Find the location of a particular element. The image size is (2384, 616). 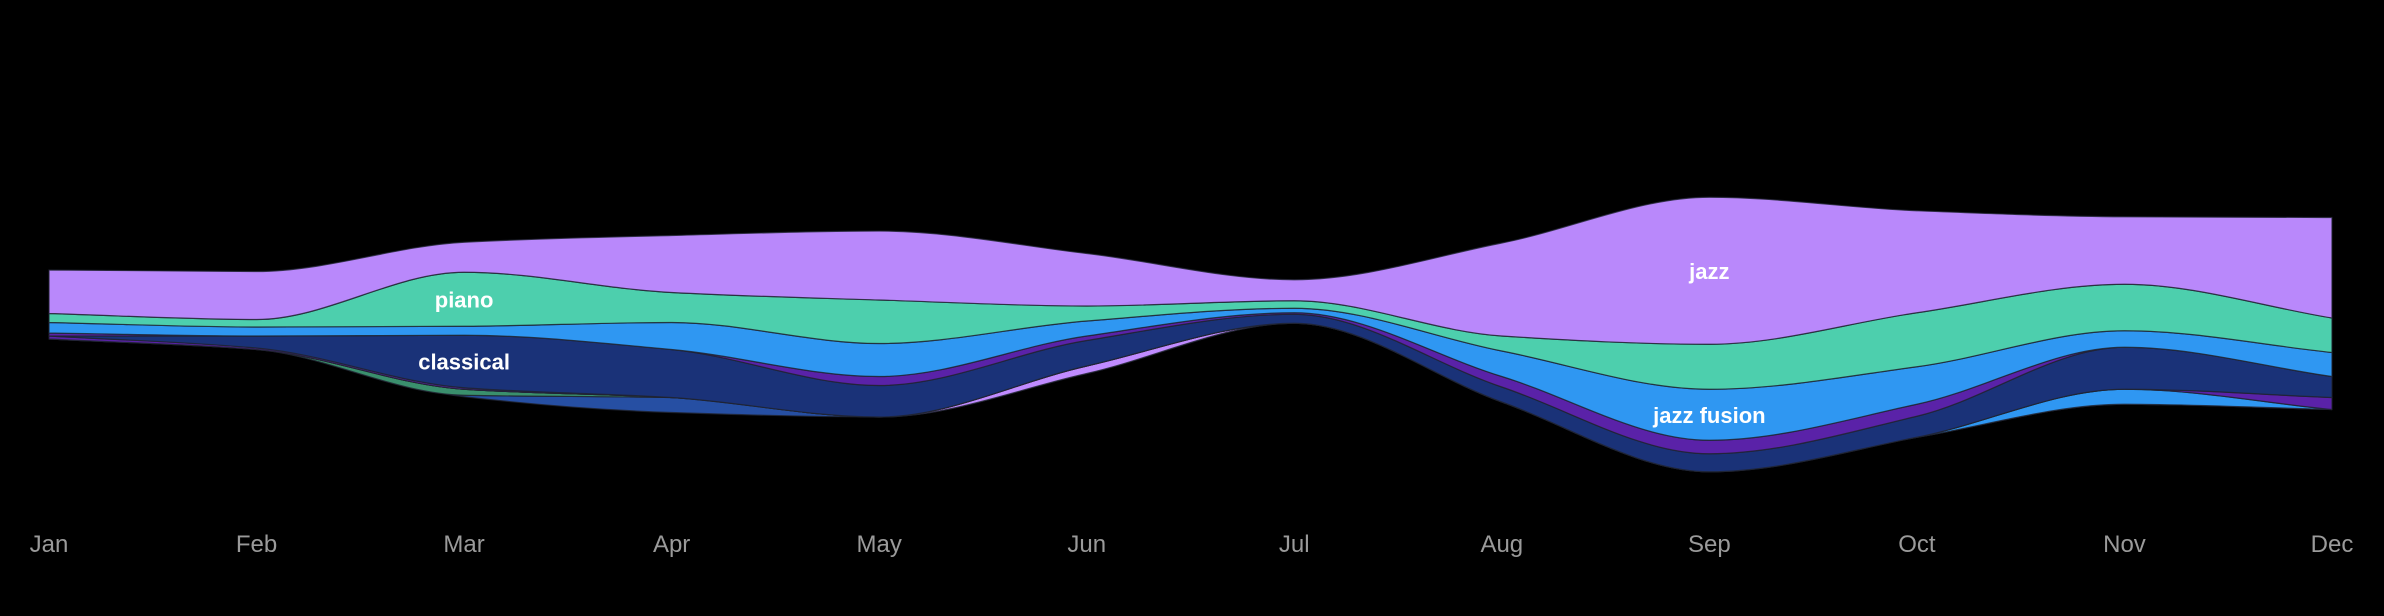

stream-label-classical: classical is located at coordinates (464, 362).